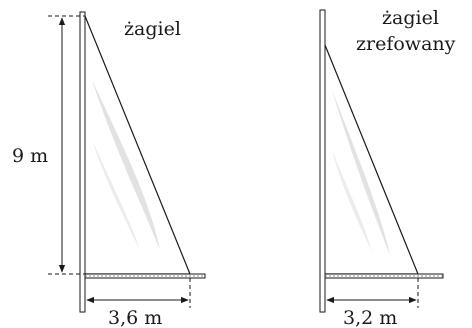 This screenshot has height=328, width=472. What do you see at coordinates (322, 161) in the screenshot?
I see `mast-right` at bounding box center [322, 161].